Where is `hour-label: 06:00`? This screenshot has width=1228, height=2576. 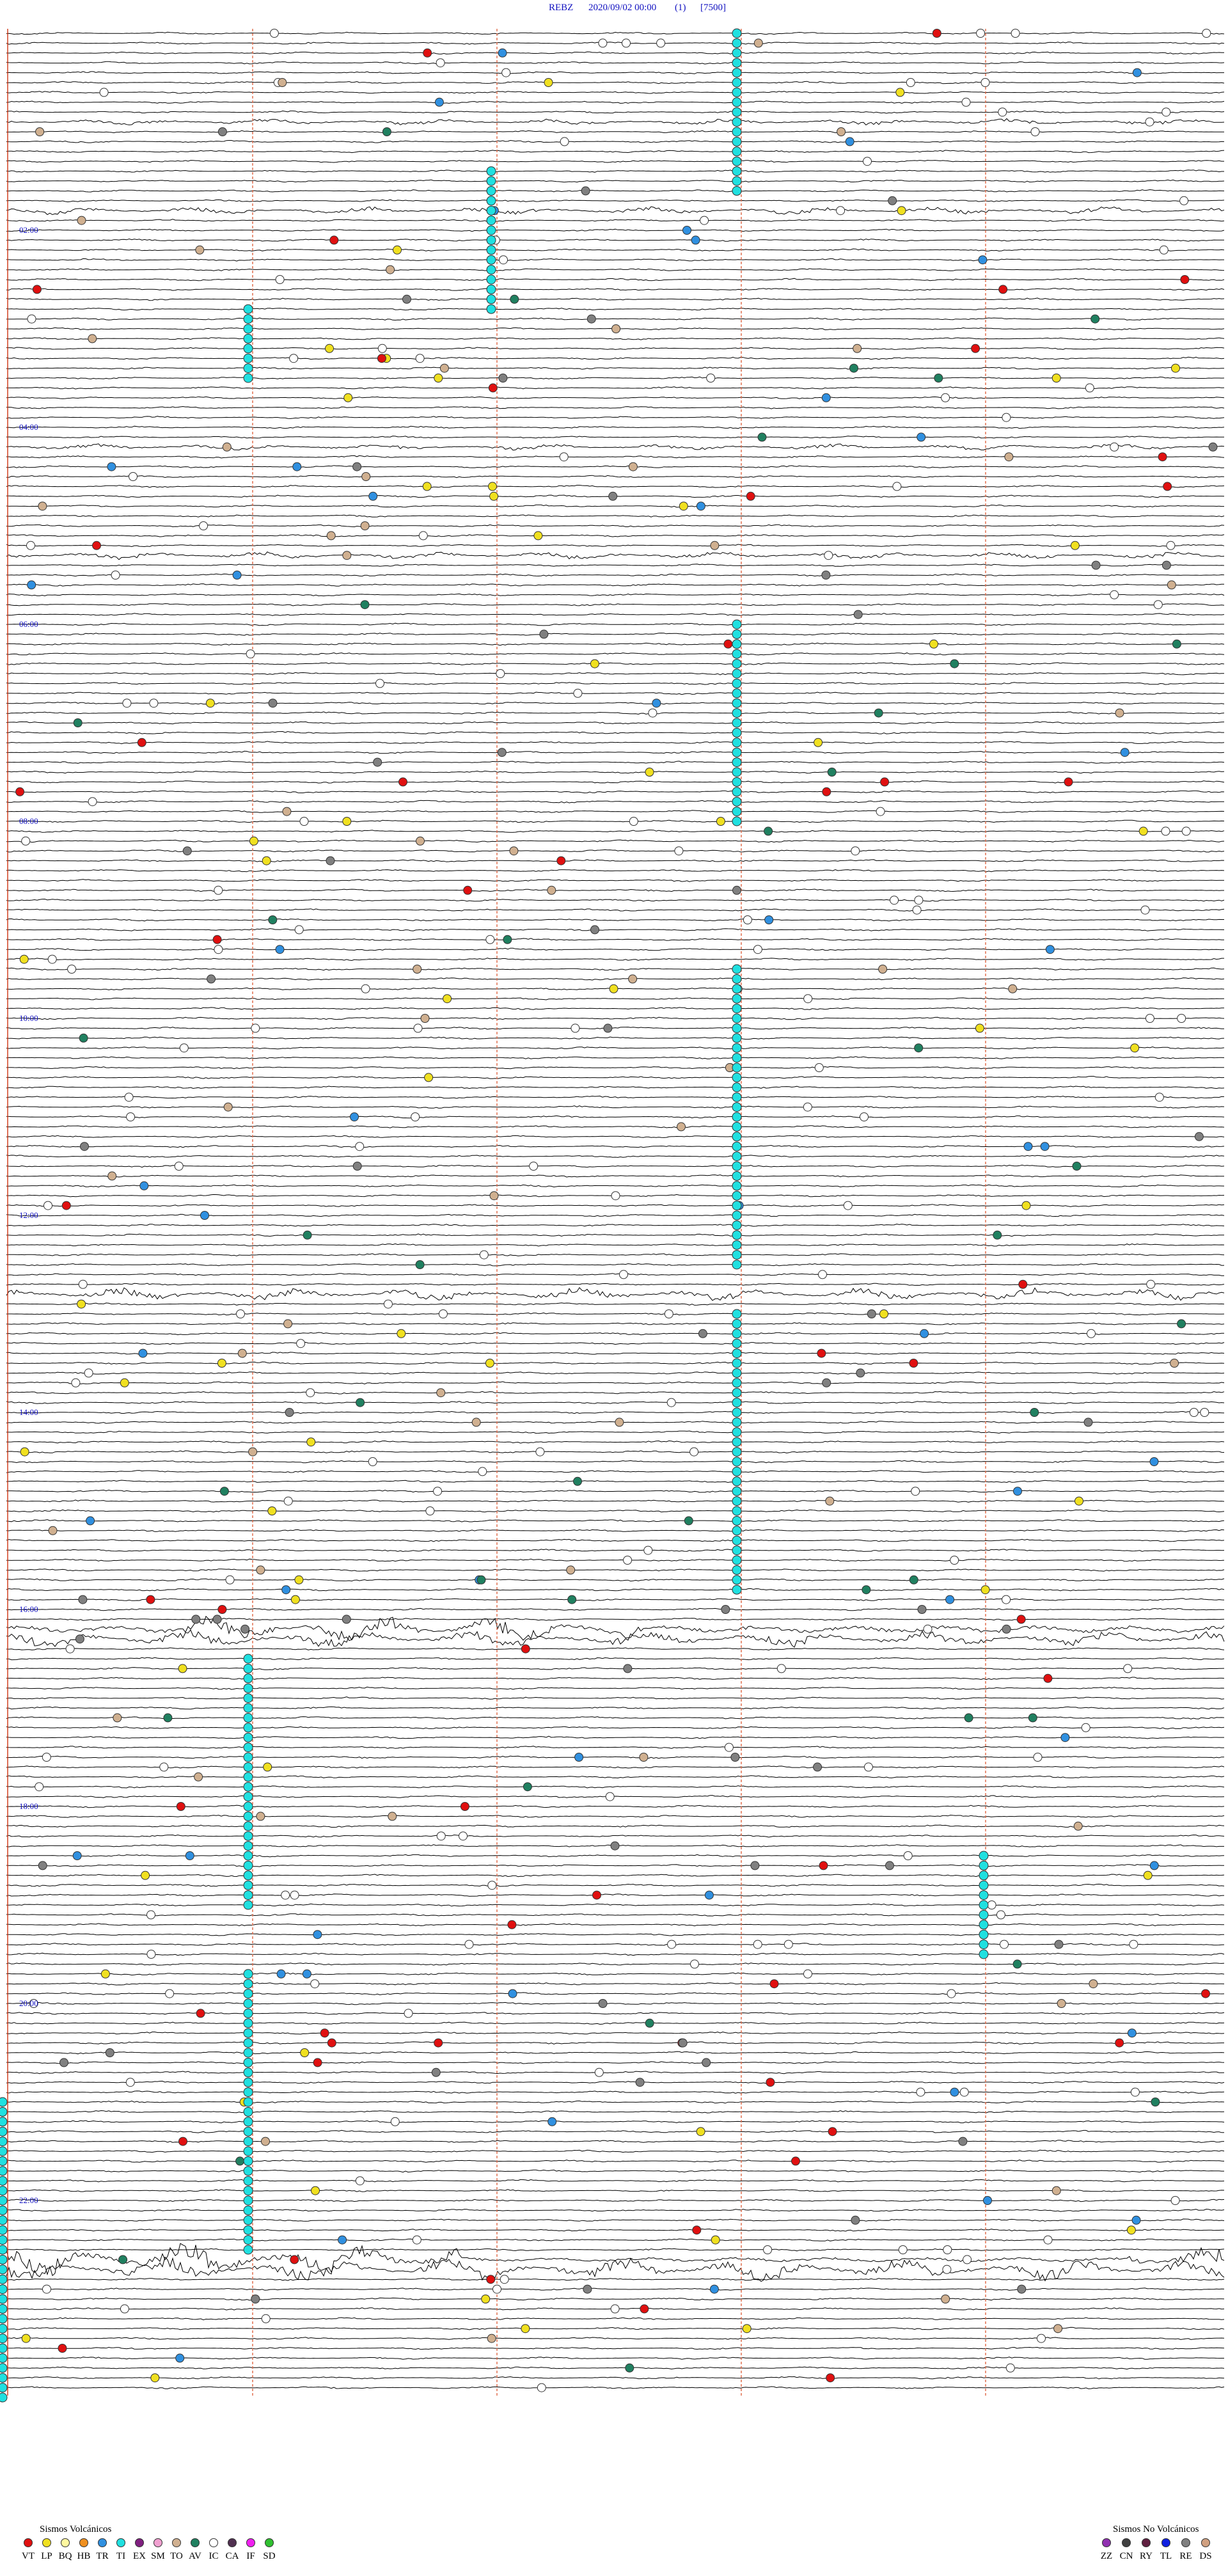
hour-label: 06:00 is located at coordinates (28, 624).